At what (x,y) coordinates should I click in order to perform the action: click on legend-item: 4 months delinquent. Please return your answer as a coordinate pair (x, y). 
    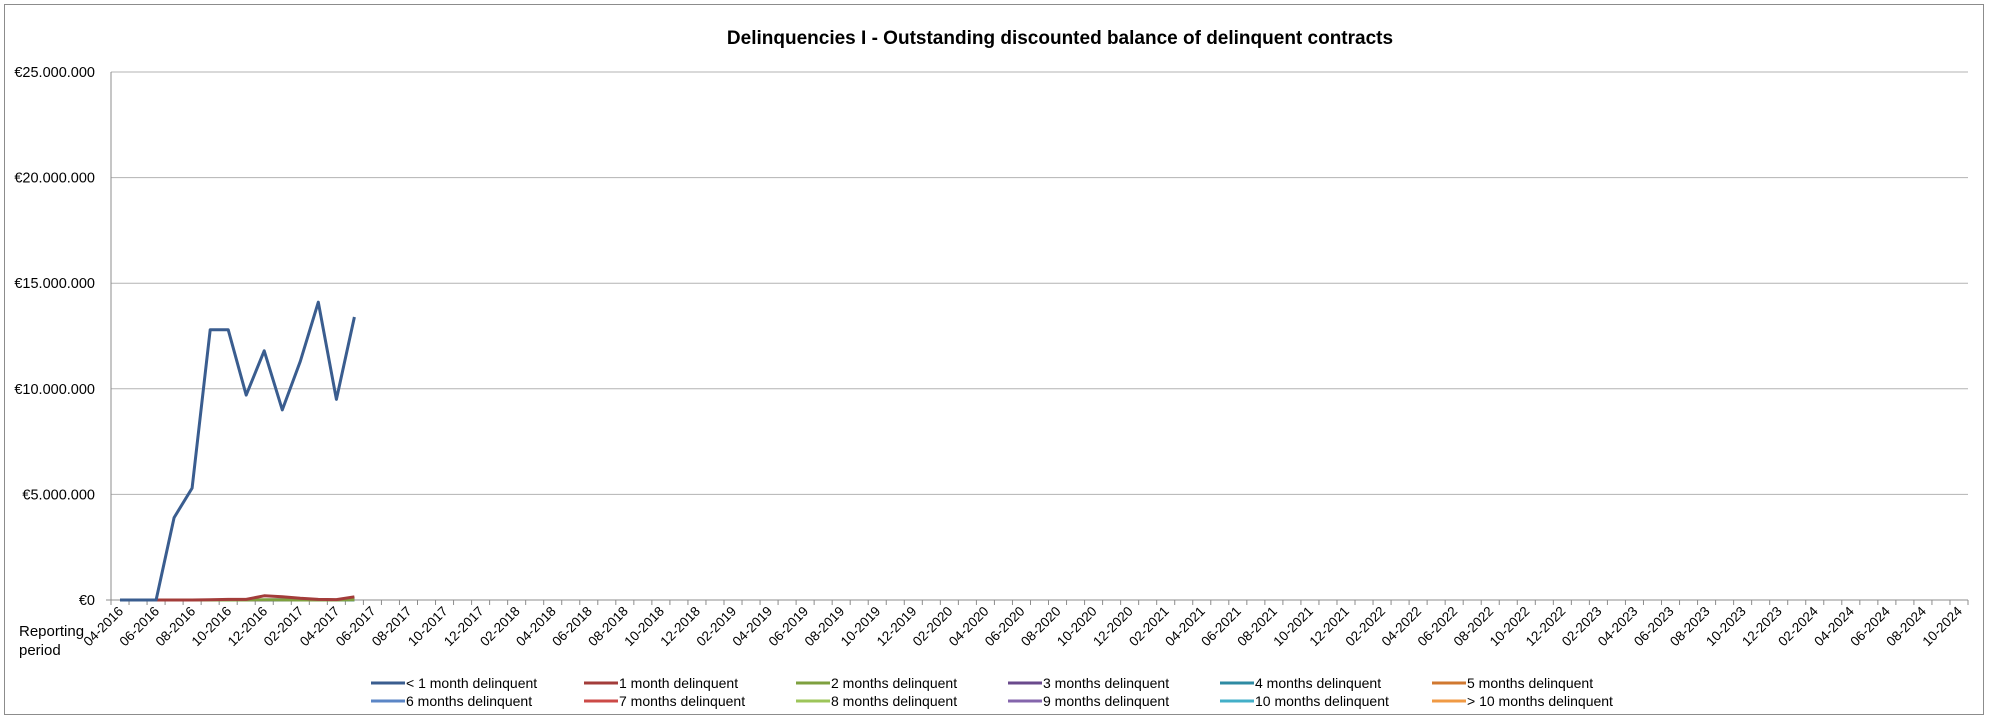
    Looking at the image, I should click on (1300, 683).